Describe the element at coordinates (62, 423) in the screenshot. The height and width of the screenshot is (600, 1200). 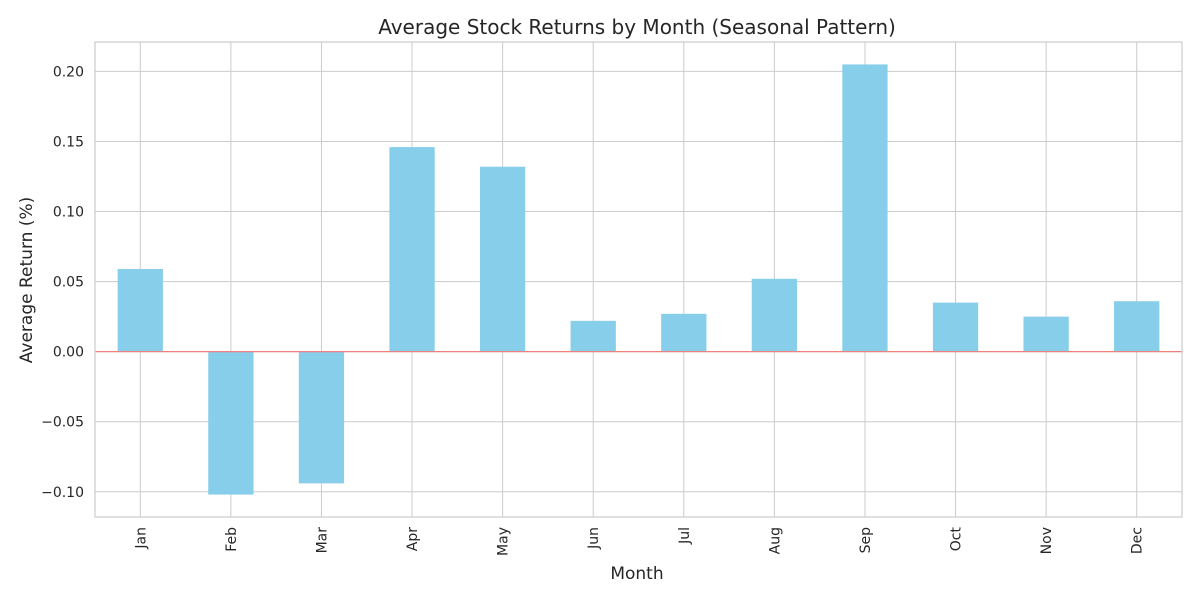
I see `y-tick-label: −0.05` at that location.